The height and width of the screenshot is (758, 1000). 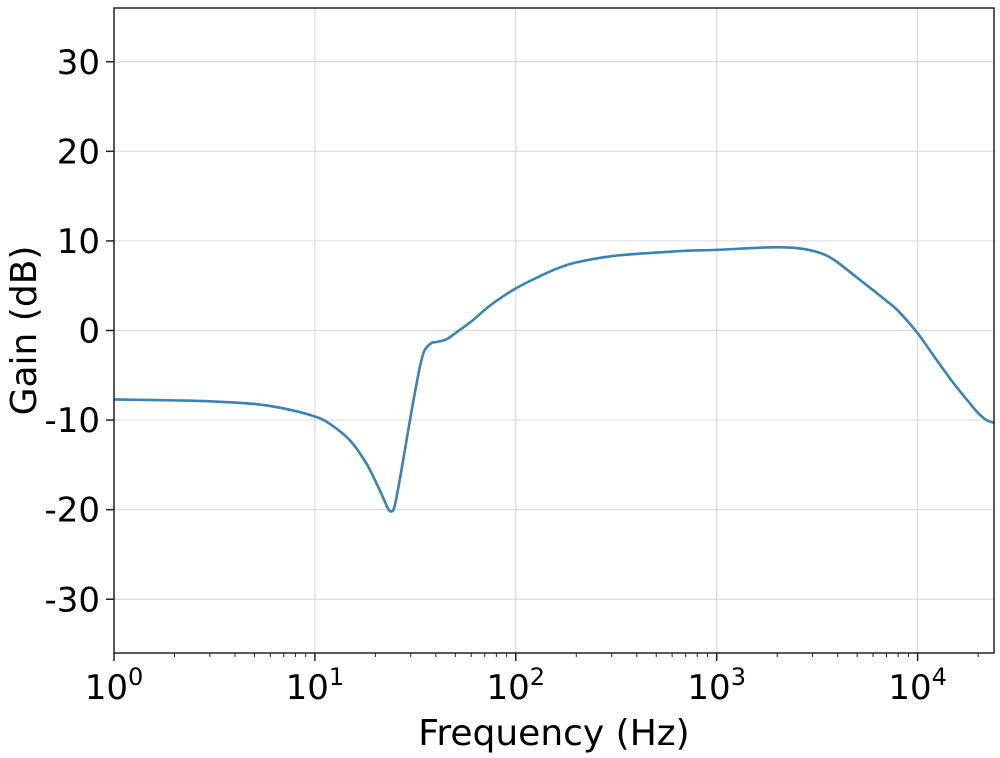 I want to click on x-tick-label-exponent: 3, so click(x=738, y=677).